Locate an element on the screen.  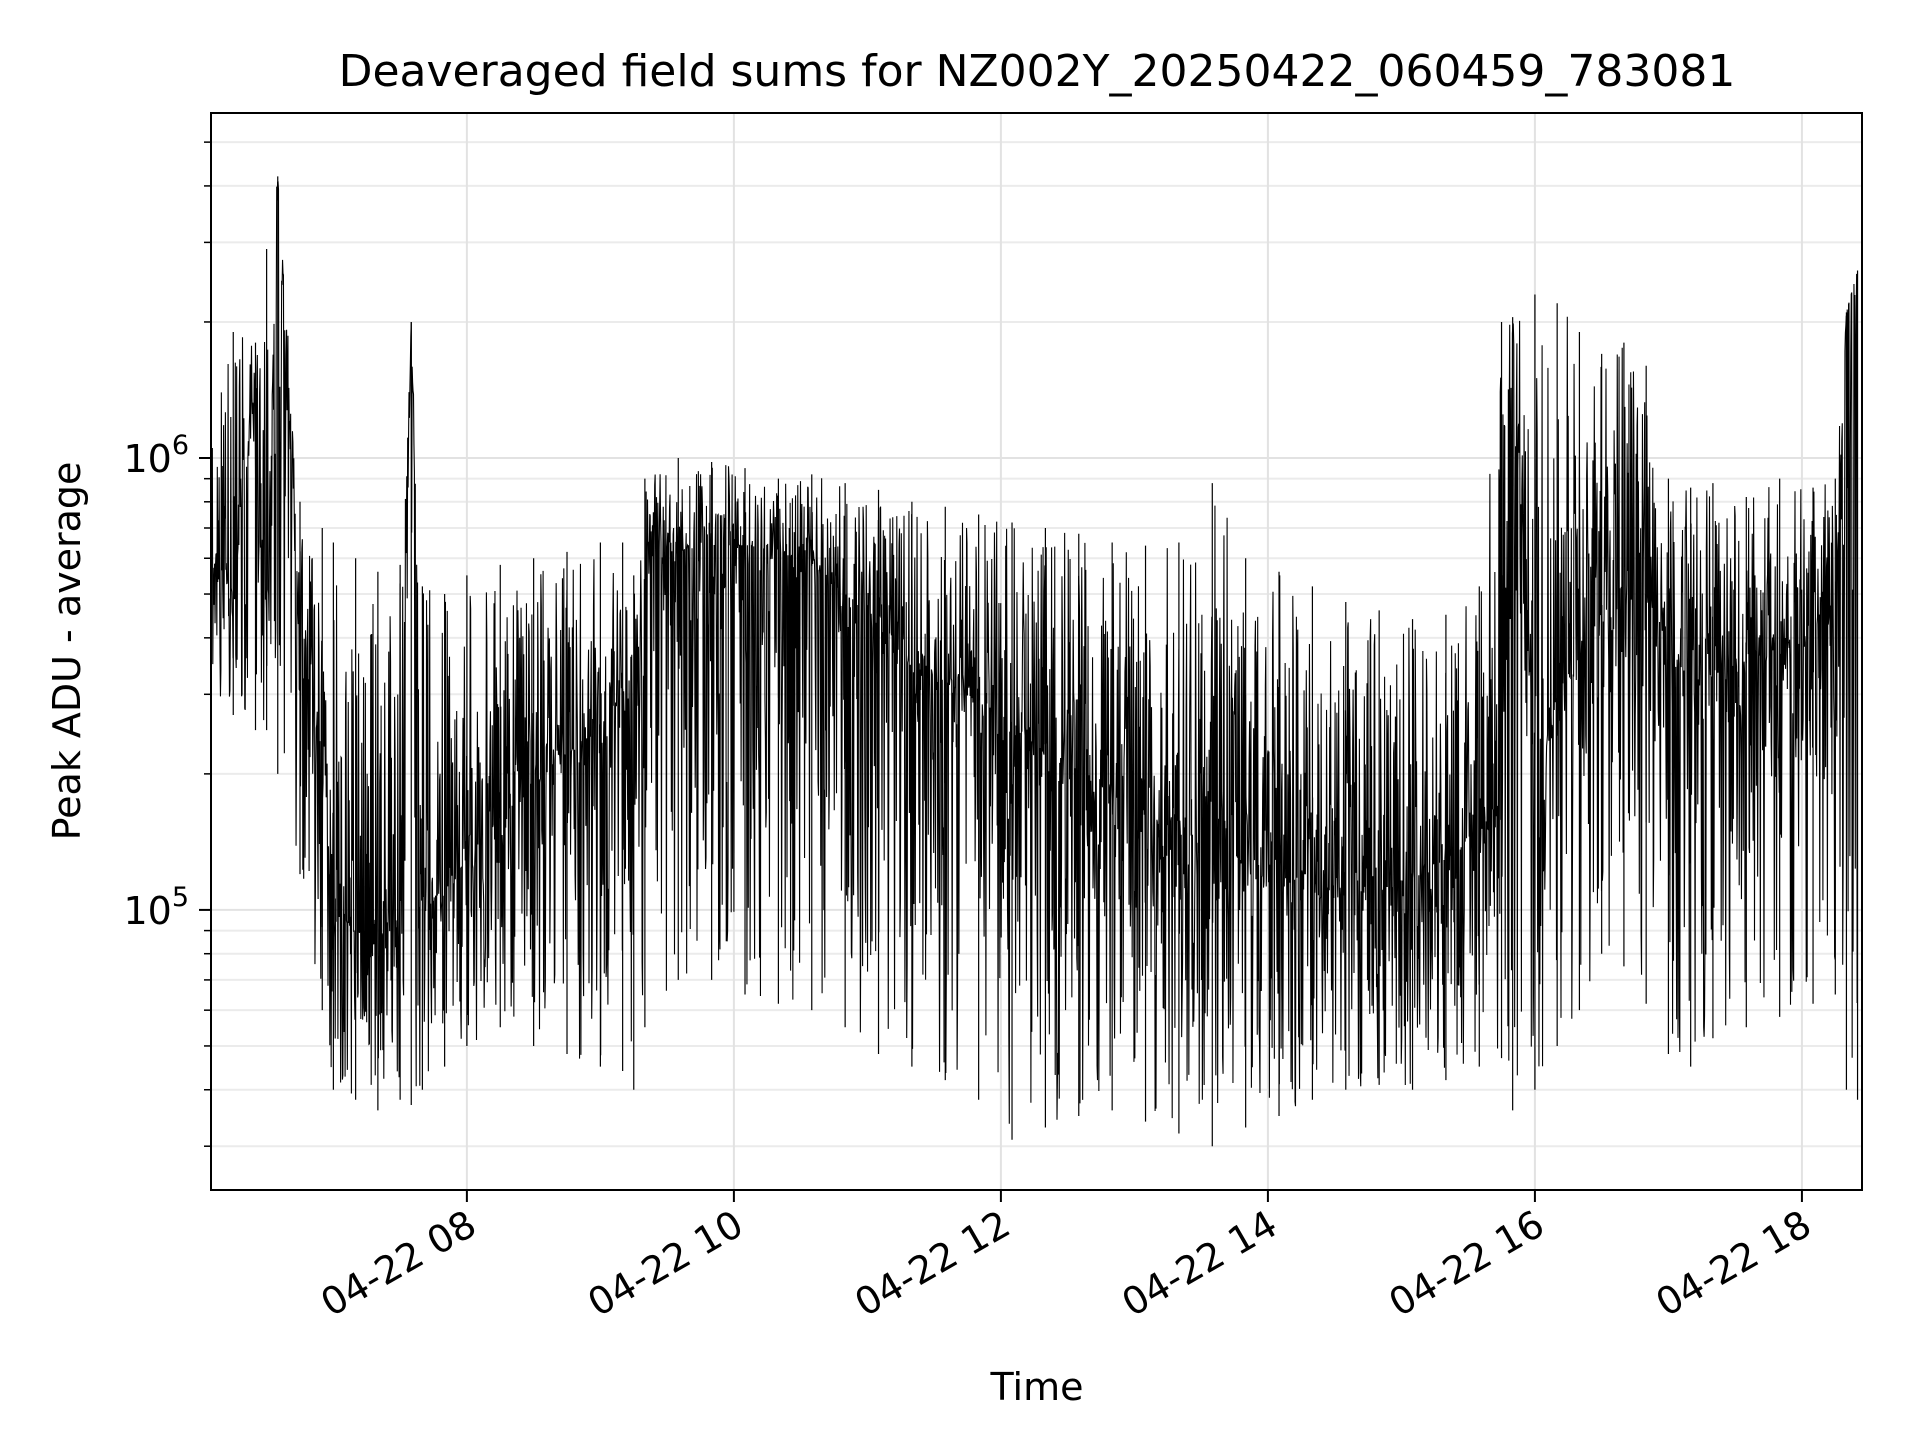
y-axis-label: Peak ADU - average is located at coordinates (67, 651).